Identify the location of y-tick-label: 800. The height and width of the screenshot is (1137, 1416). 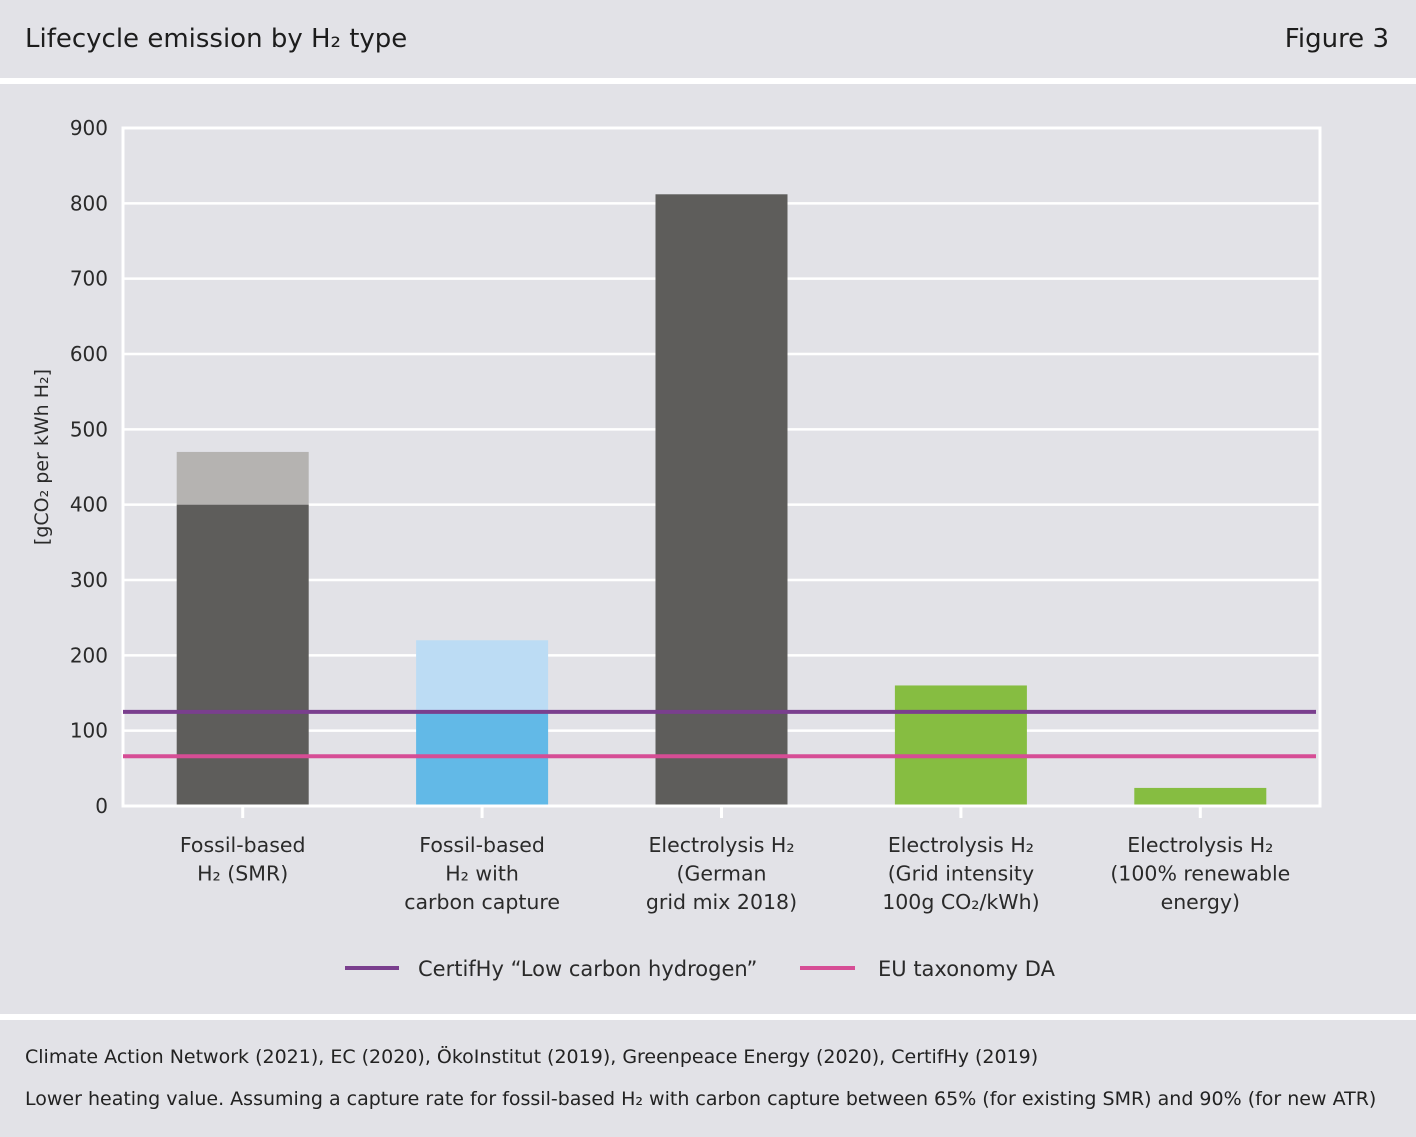
(89, 203).